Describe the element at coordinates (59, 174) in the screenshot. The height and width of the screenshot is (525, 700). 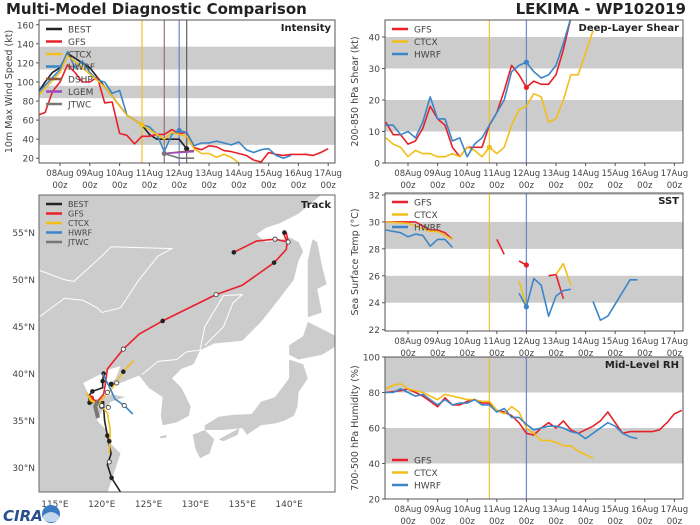
I see `x-tick-label: 08Aug` at that location.